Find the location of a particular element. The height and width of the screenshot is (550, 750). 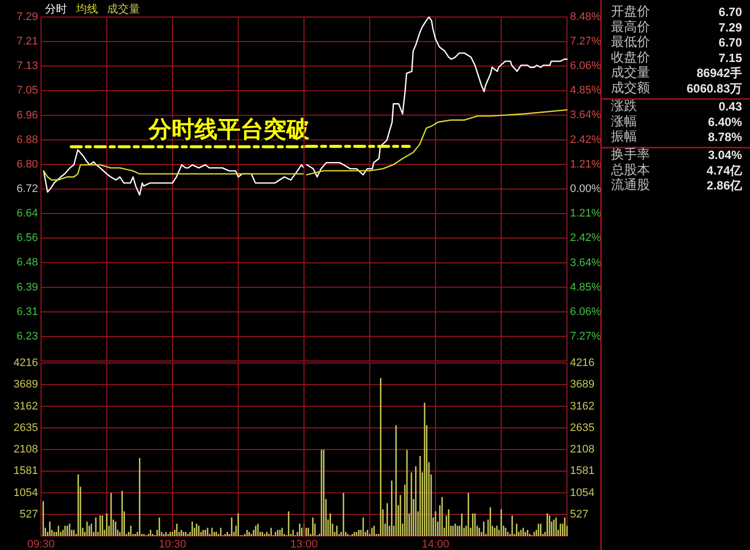

category-label: 成交额 is located at coordinates (630, 88).